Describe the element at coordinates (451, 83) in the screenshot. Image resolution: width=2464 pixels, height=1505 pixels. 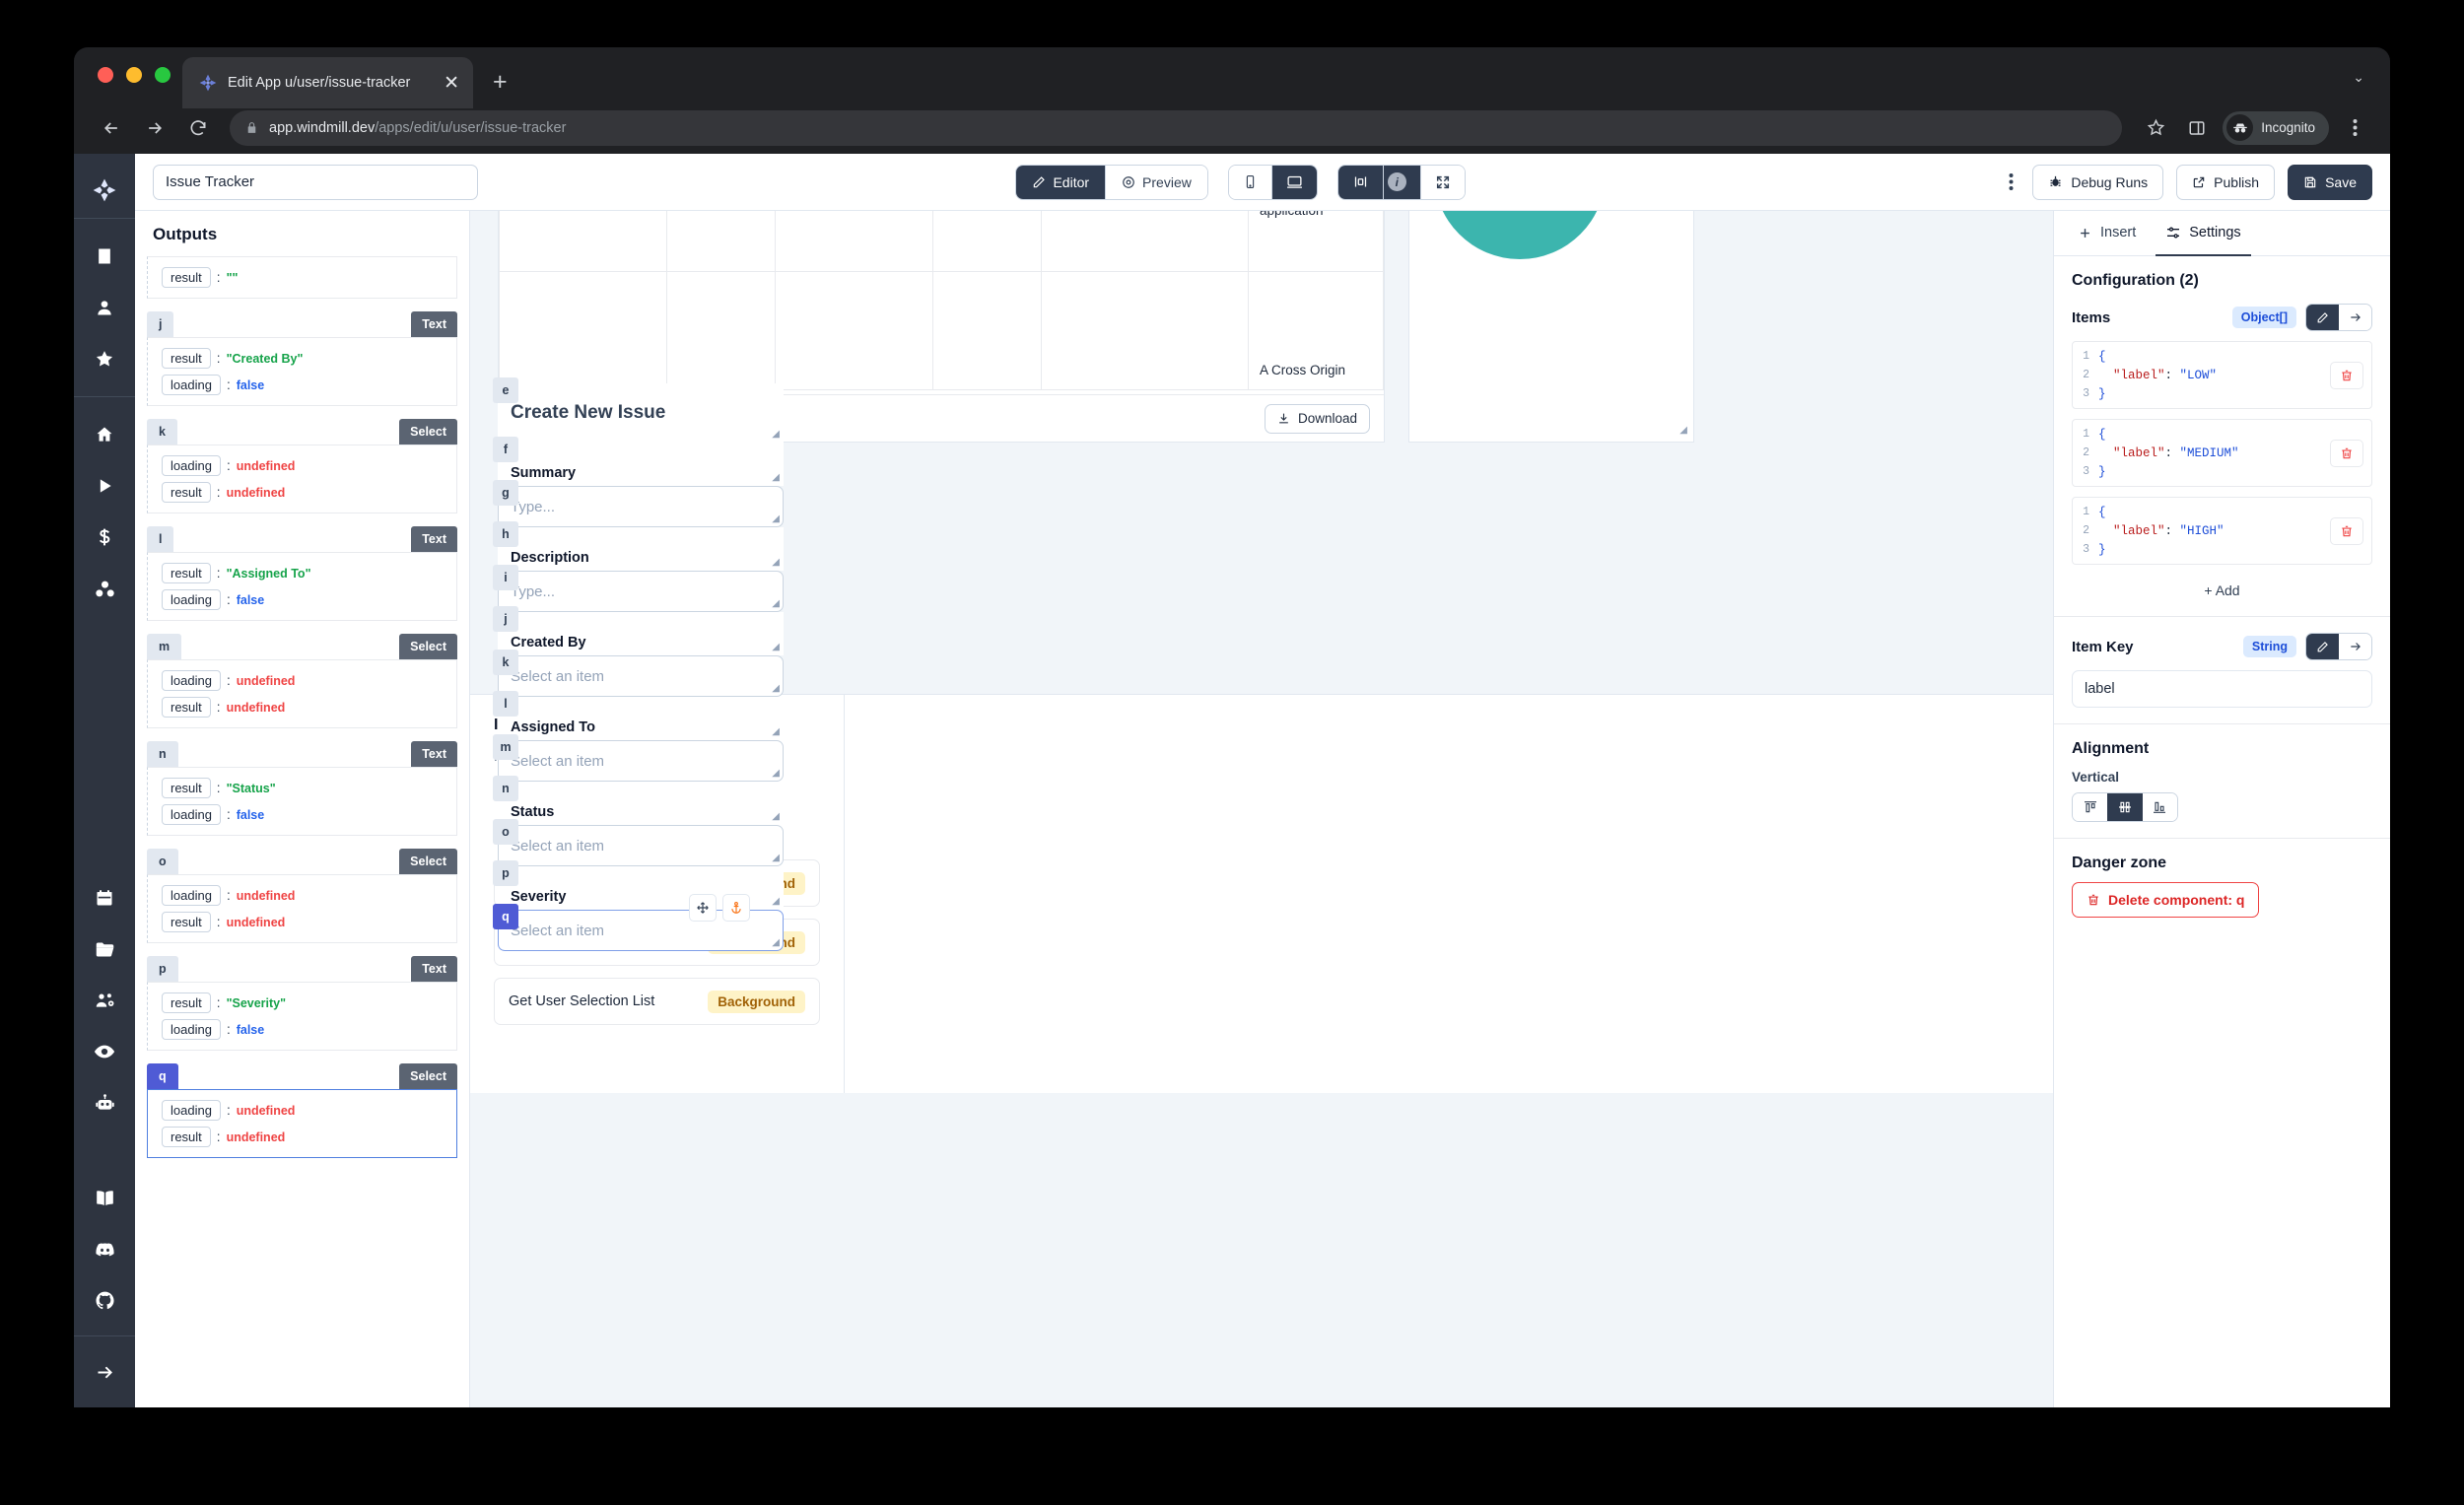
I see `close-tab-icon: ✕` at that location.